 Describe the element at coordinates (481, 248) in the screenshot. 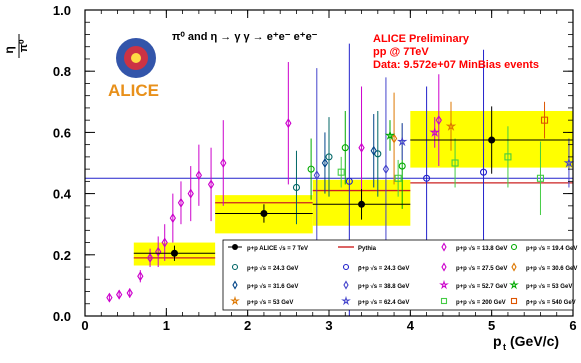

I see `legend-label-2: p+p √s = 13.8 GeV` at that location.